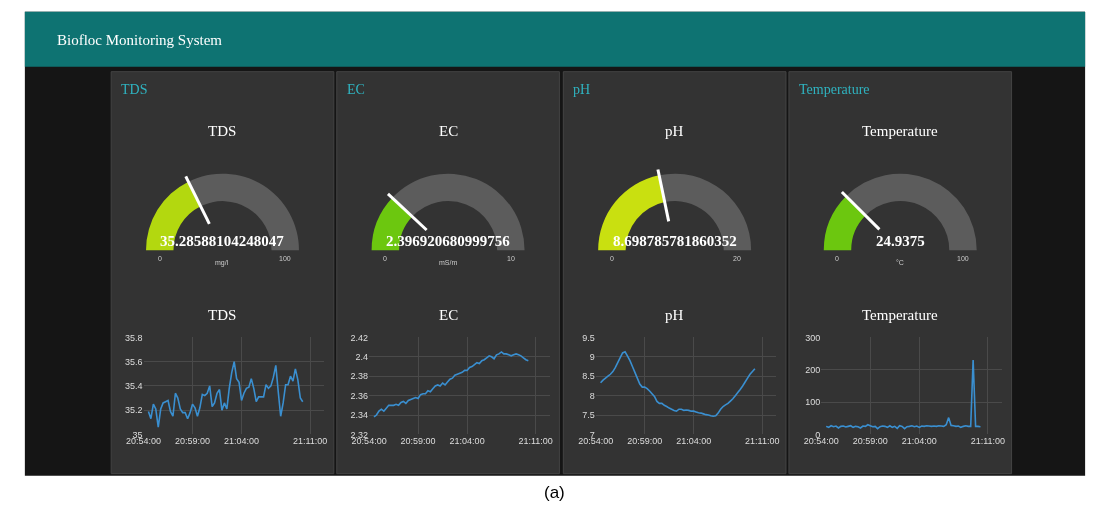 Image resolution: width=1094 pixels, height=513 pixels. I want to click on text: (a), so click(554, 492).